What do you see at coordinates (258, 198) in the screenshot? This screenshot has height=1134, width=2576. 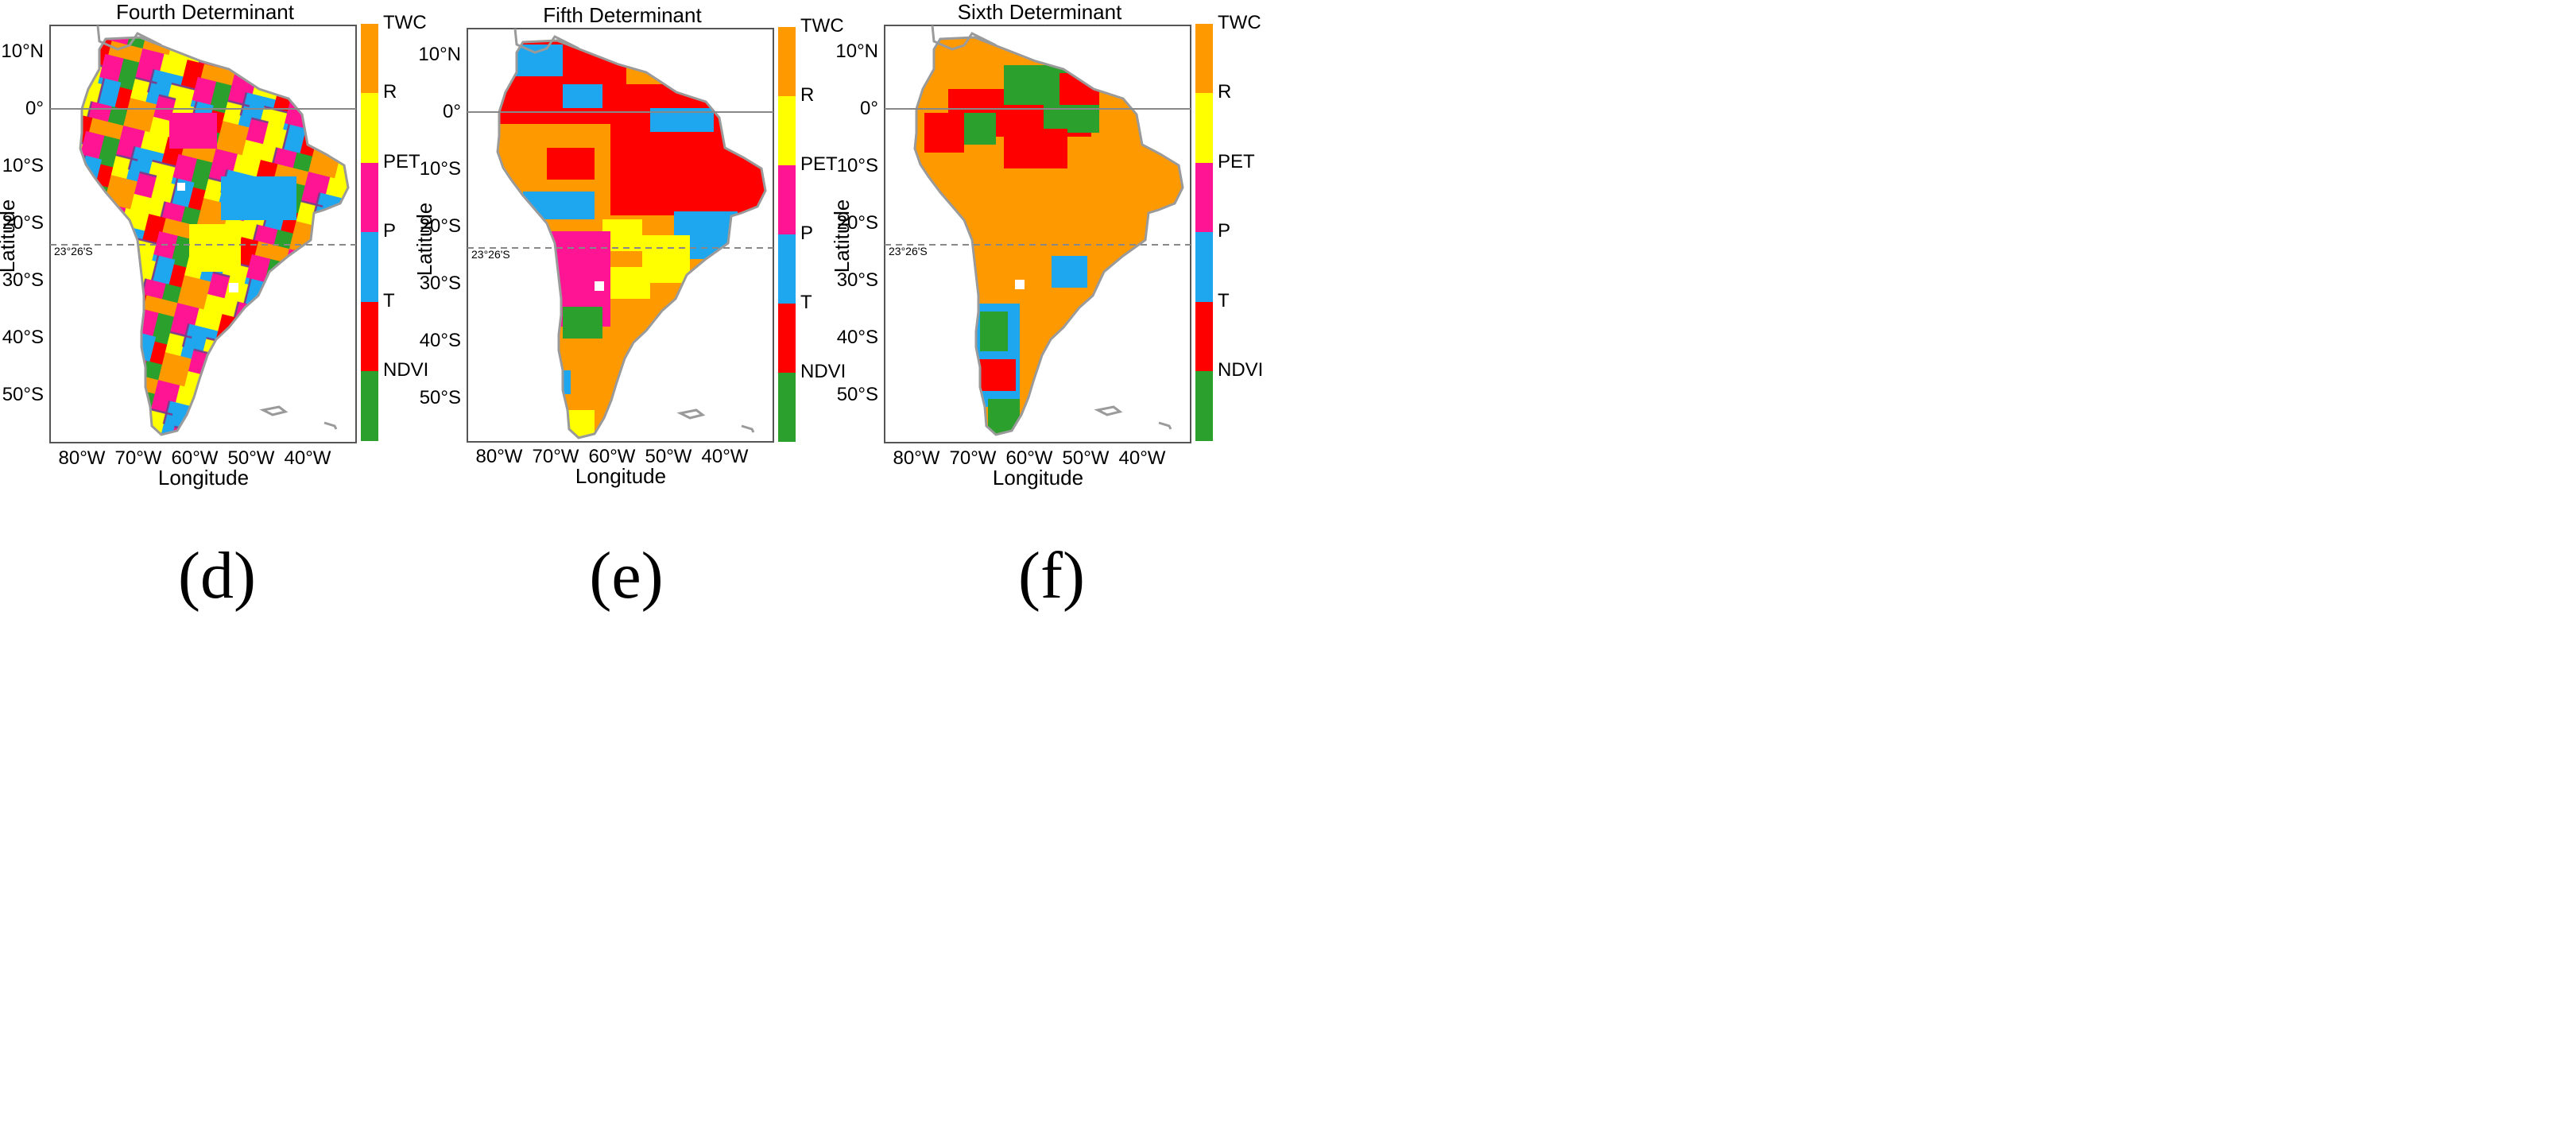 I see `large-p-region` at bounding box center [258, 198].